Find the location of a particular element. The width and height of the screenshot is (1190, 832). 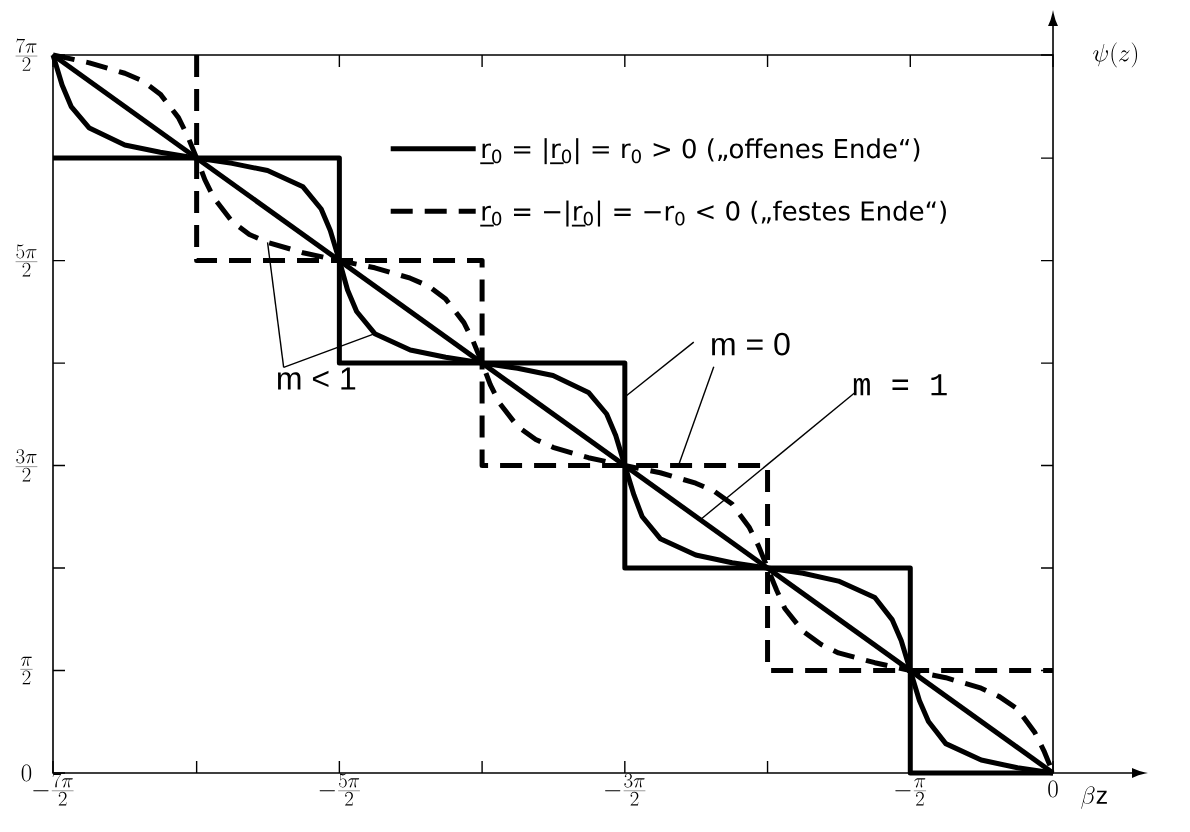

legend-label: r̲$_{0}$ = −|r̲$_{0}$| = −r$_{0}$ < 0 („festes Ende“) is located at coordinates (713, 213).